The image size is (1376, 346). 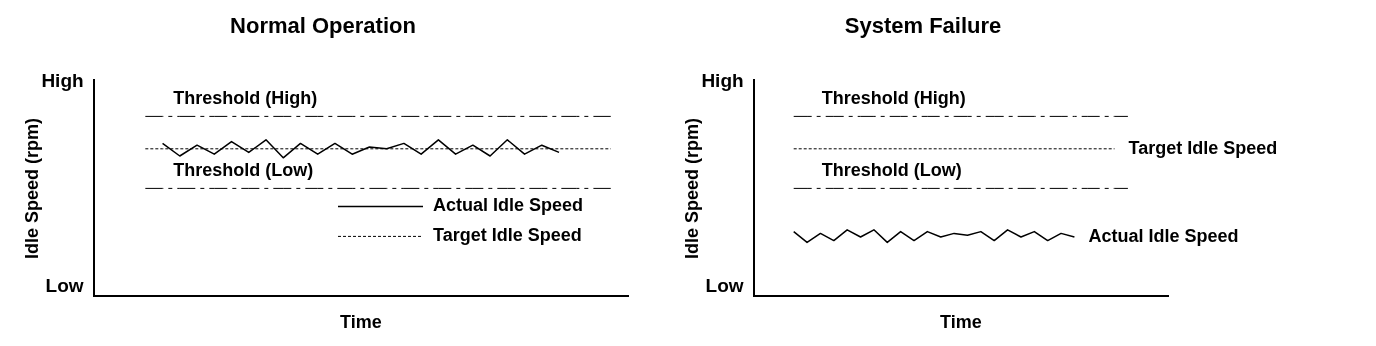 I want to click on legend-label: Target Idle Speed, so click(x=507, y=235).